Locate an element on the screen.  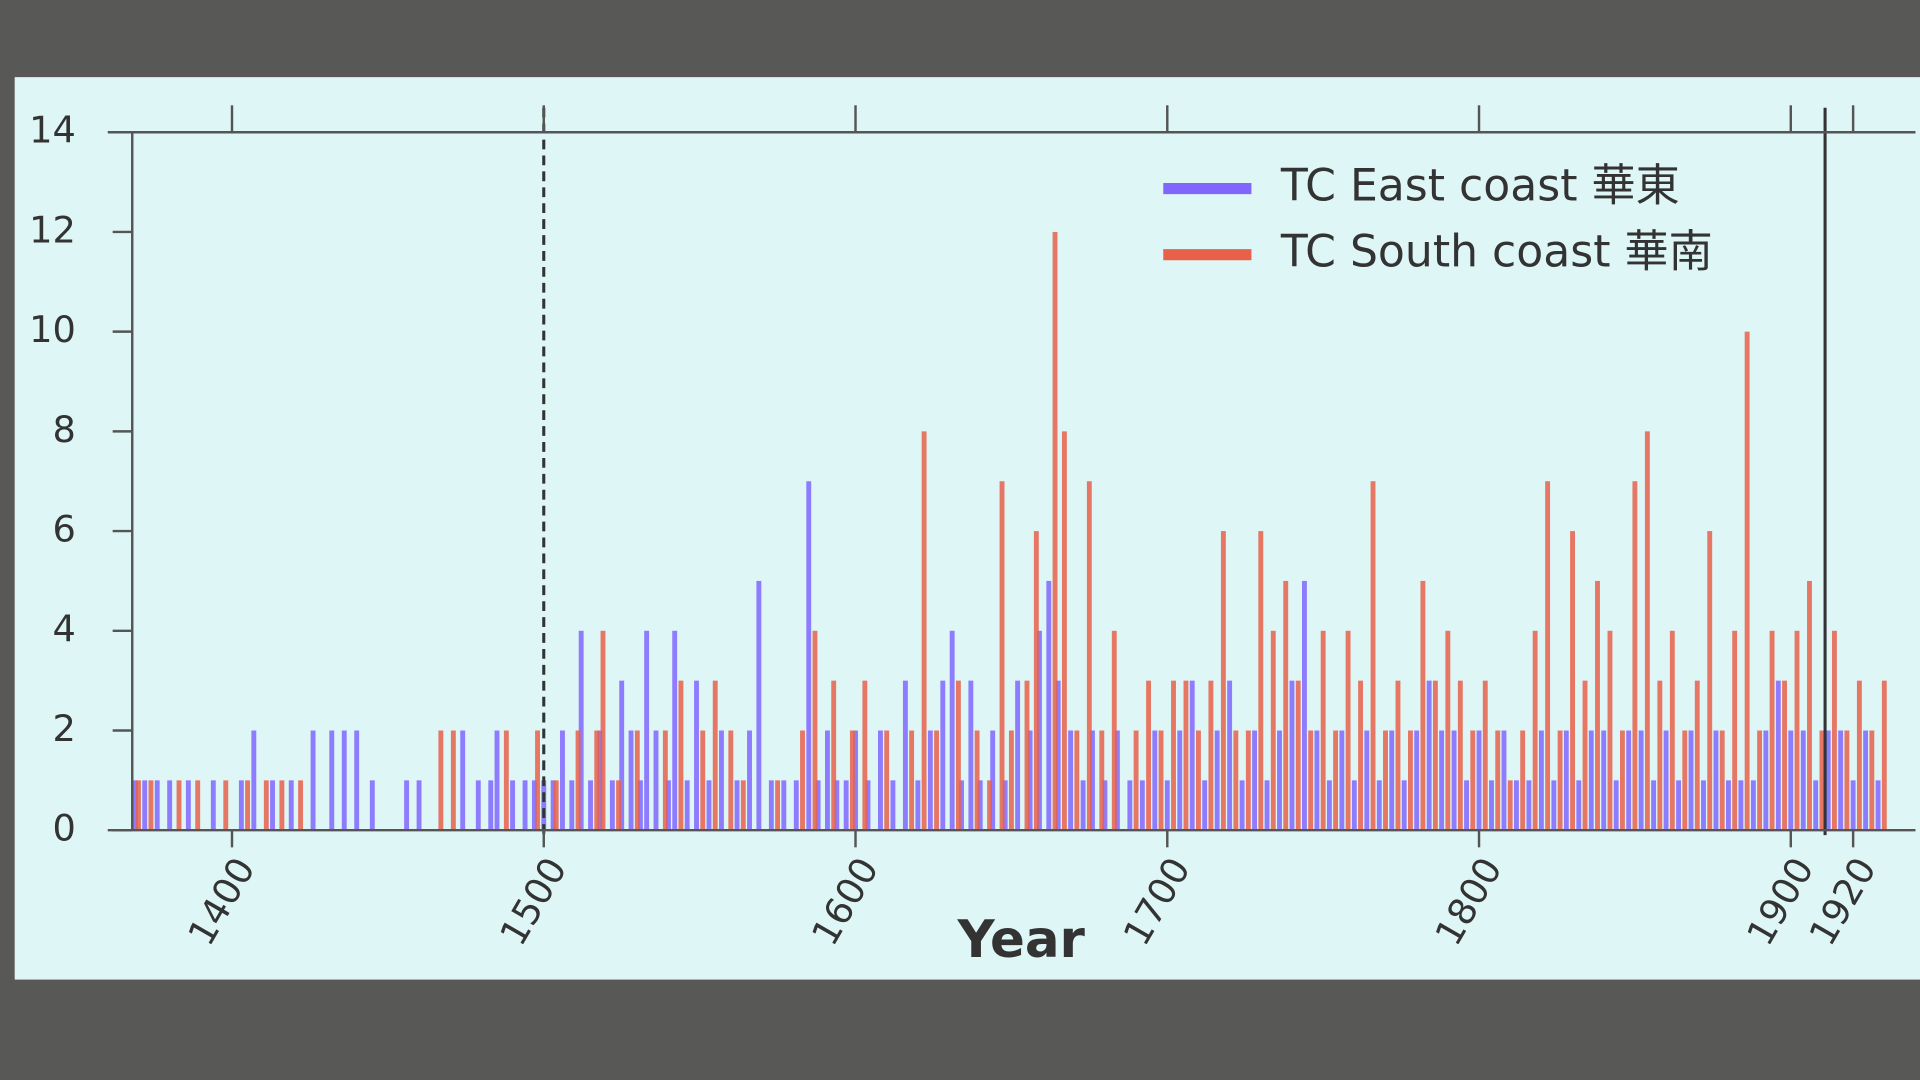
y-tick-label: 0 is located at coordinates (64, 828).